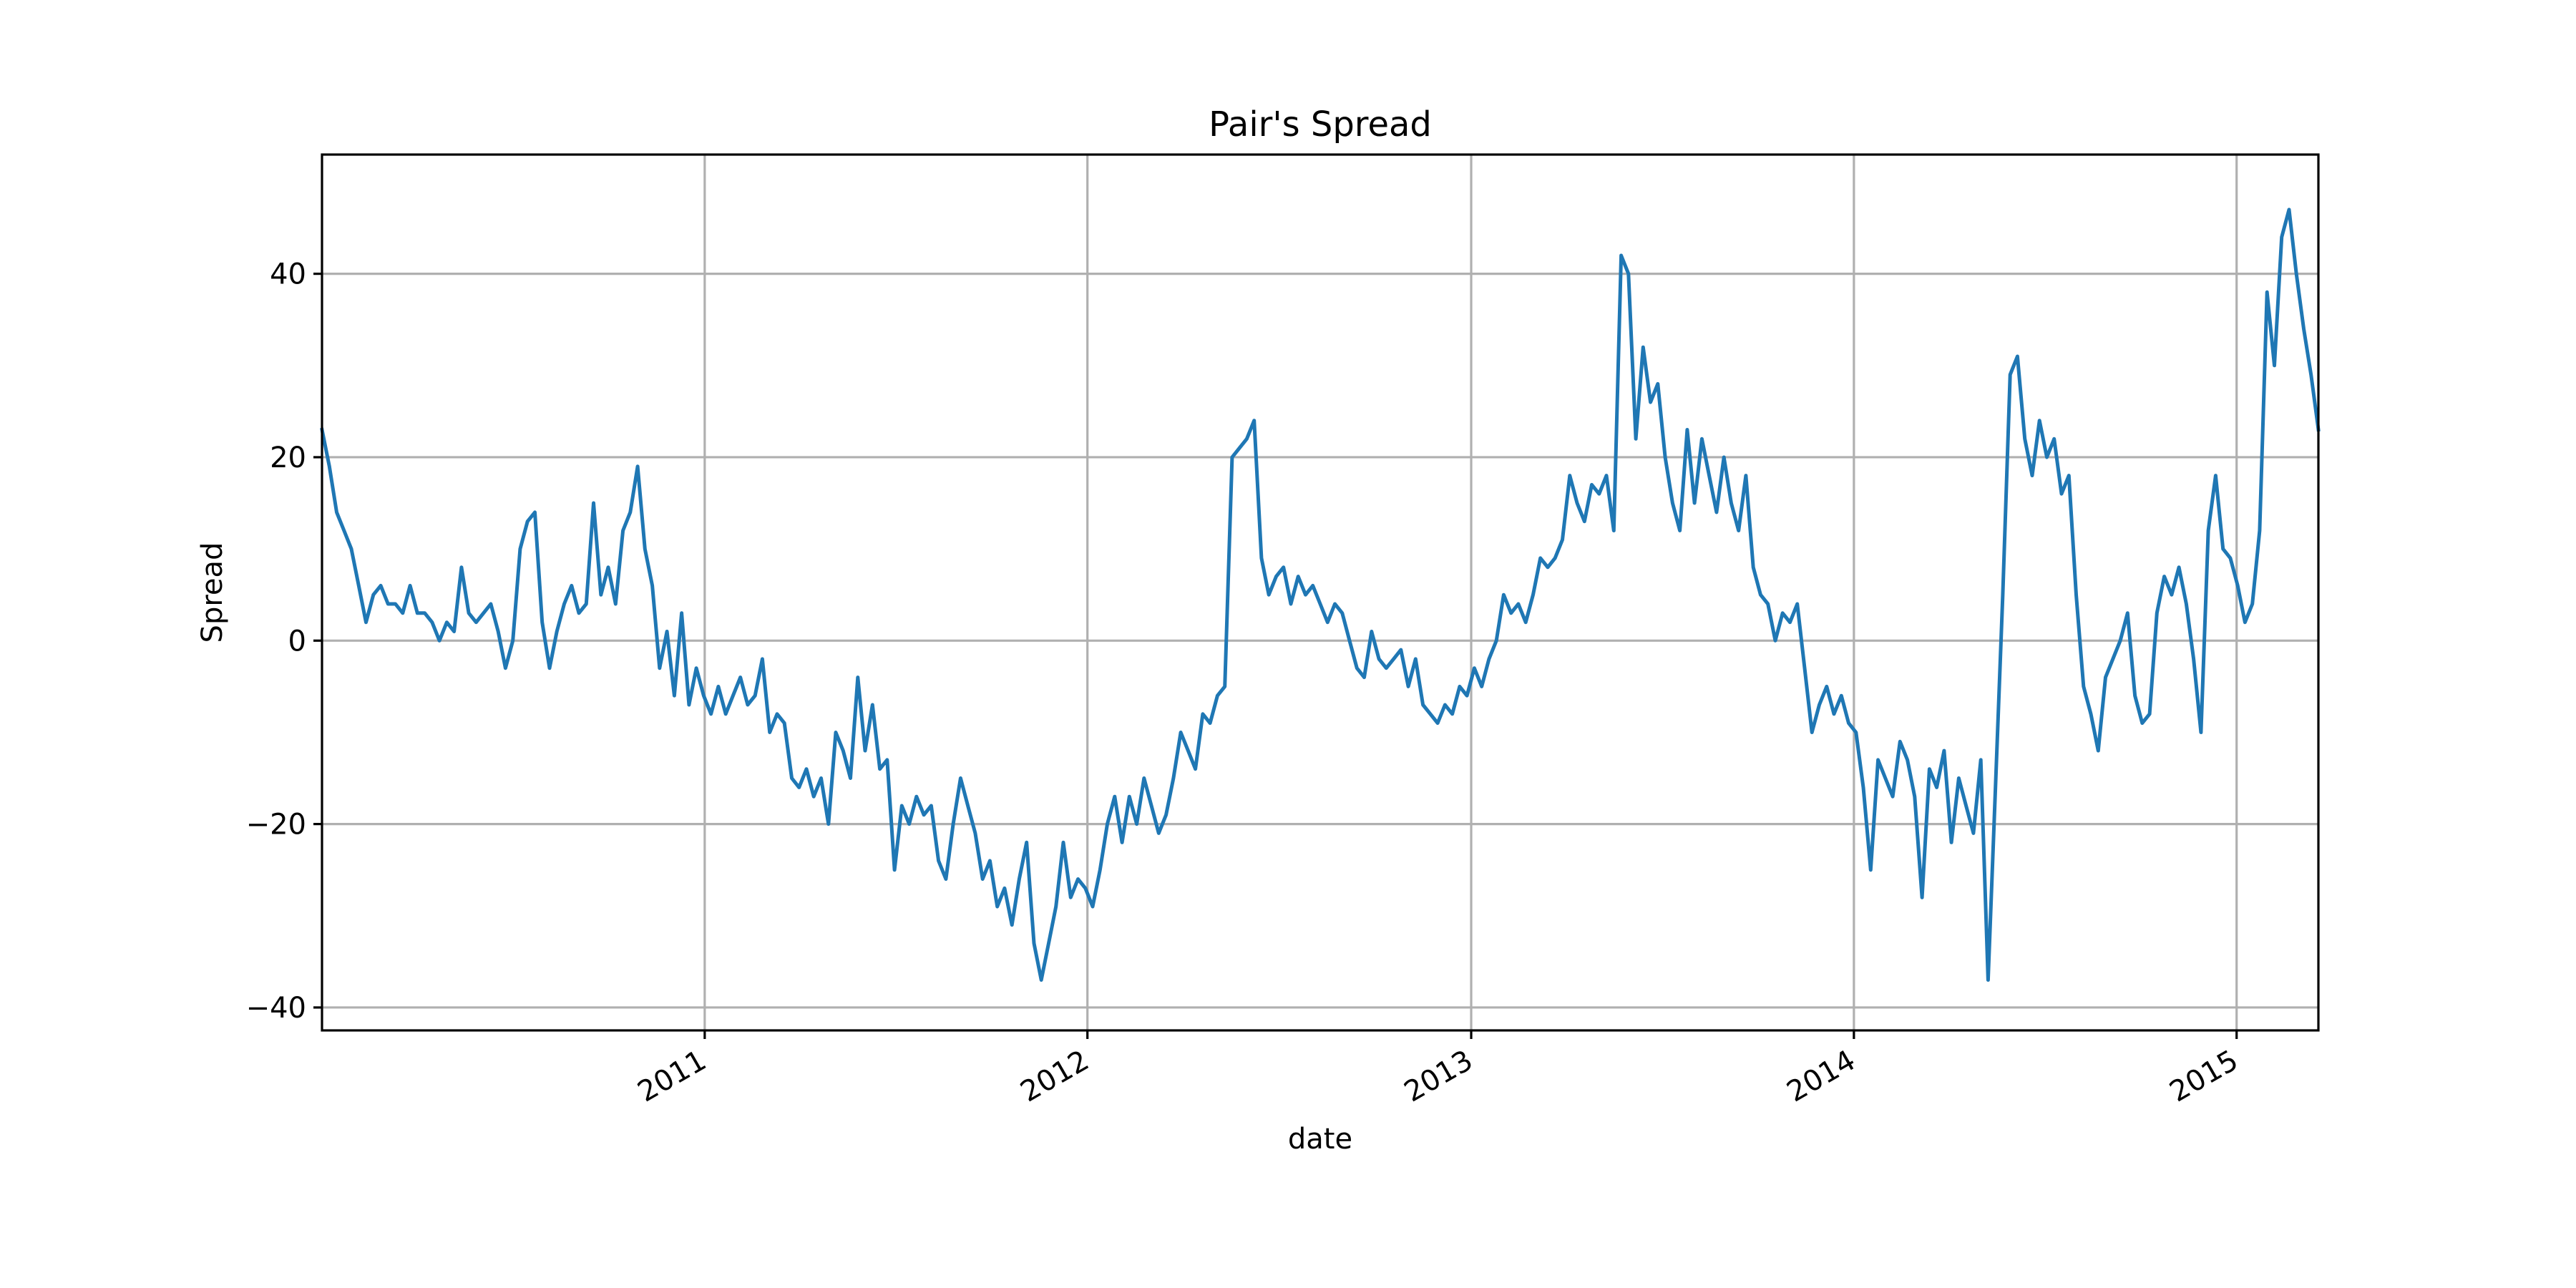 The width and height of the screenshot is (2576, 1288). I want to click on y-tick-label: −20, so click(276, 825).